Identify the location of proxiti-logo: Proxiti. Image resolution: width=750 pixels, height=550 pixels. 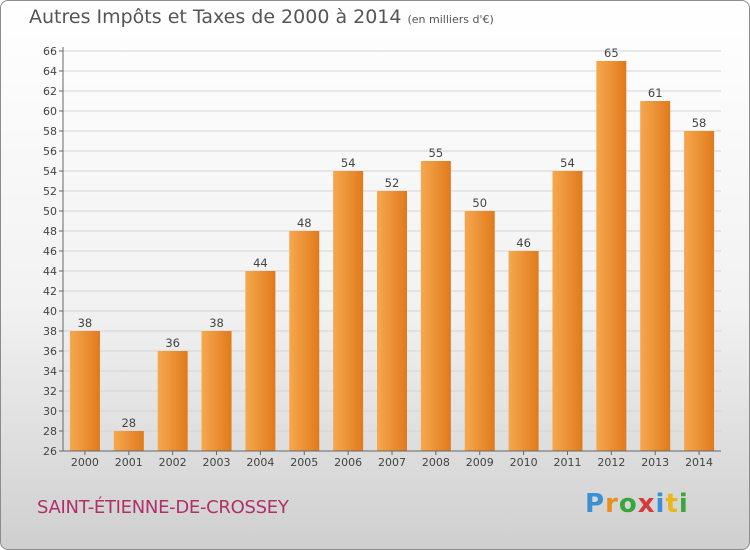
(637, 504).